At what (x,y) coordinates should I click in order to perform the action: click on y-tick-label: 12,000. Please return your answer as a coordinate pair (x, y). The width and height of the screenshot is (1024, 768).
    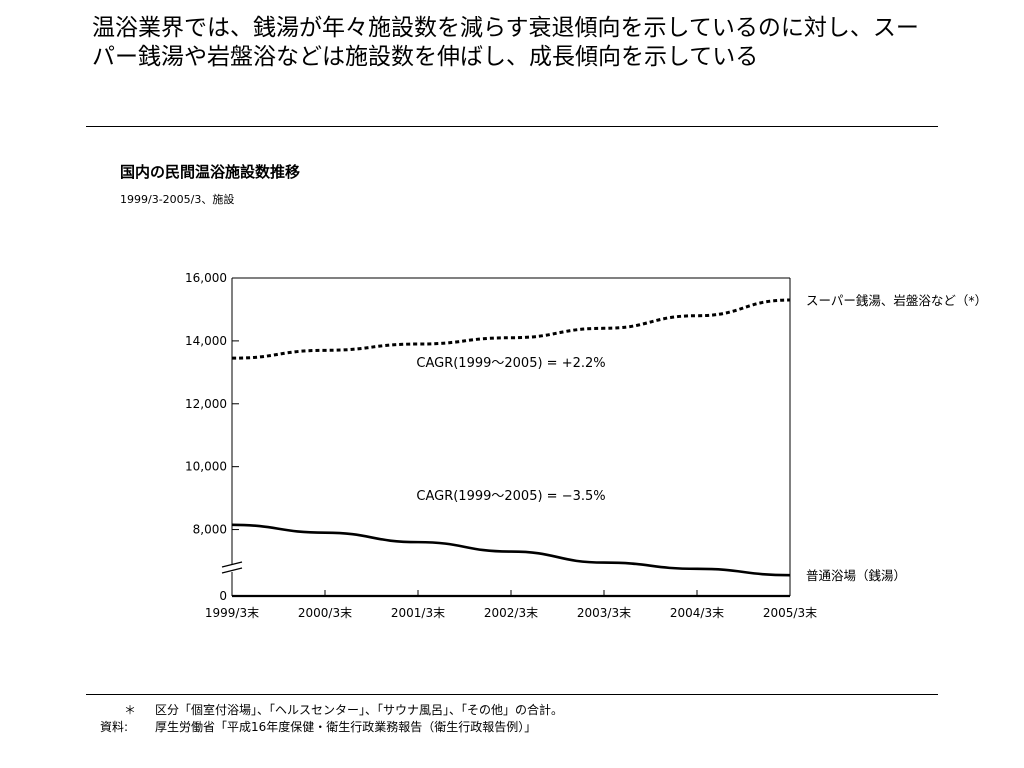
    Looking at the image, I should click on (206, 404).